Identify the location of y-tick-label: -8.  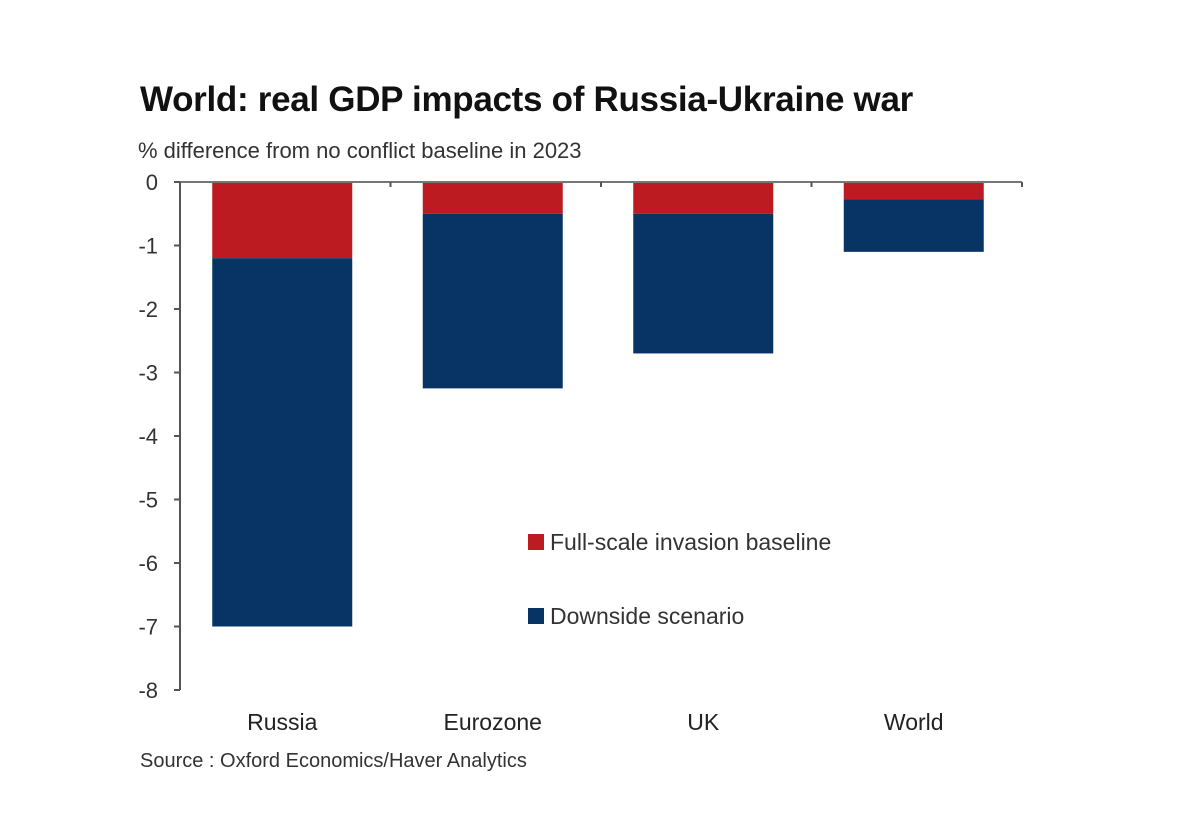
(148, 690).